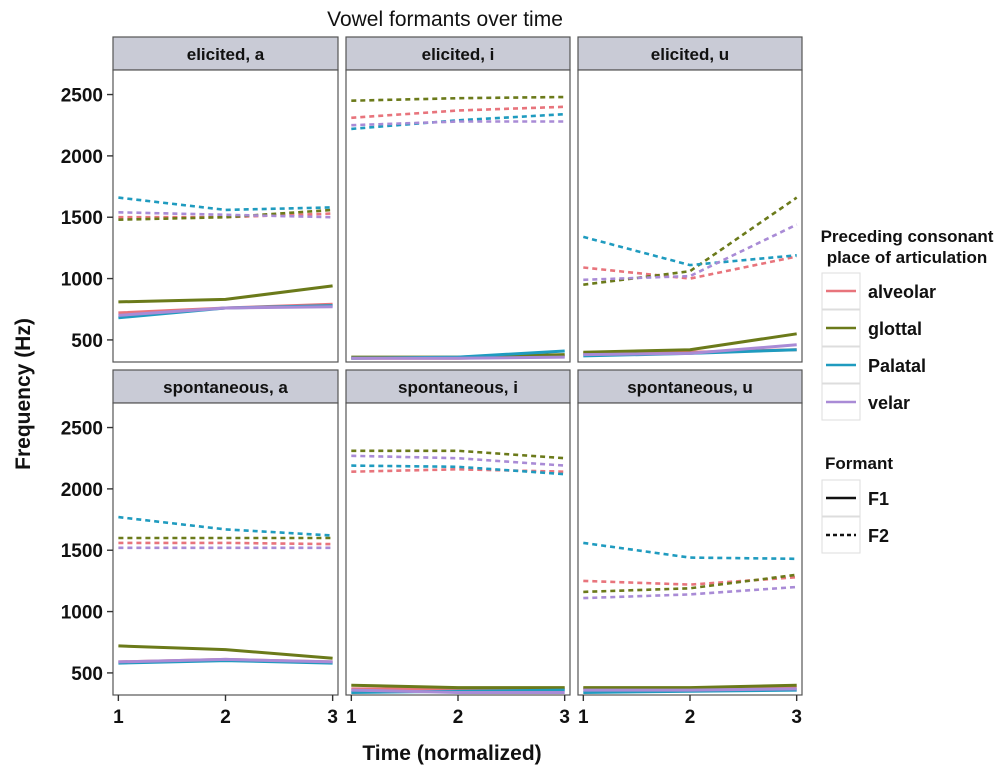  I want to click on linetype-legend-keys: F1 F2, so click(855, 516).